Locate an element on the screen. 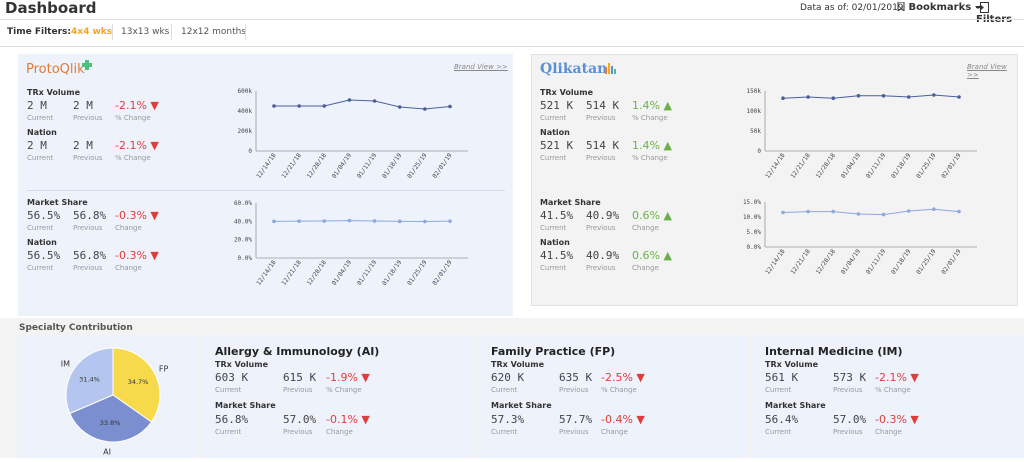 Image resolution: width=1024 pixels, height=462 pixels. share-change: 0.6% ▲ is located at coordinates (652, 215).